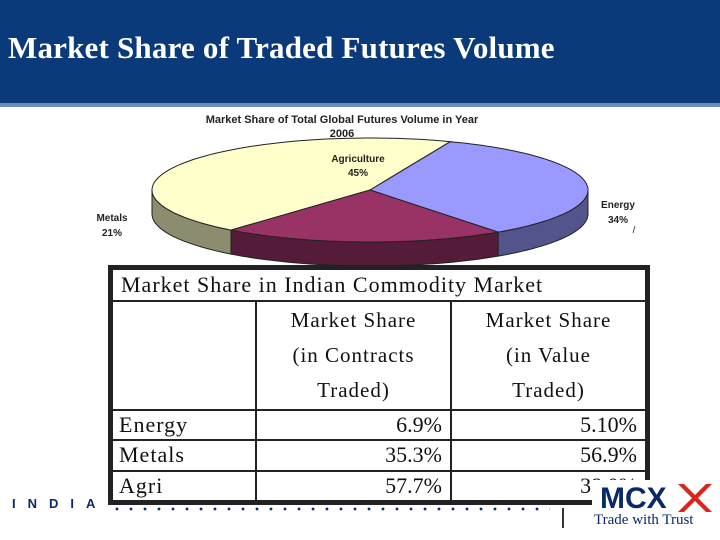 The width and height of the screenshot is (720, 540). Describe the element at coordinates (353, 486) in the screenshot. I see `cell-agri-contracts: 57.7%` at that location.